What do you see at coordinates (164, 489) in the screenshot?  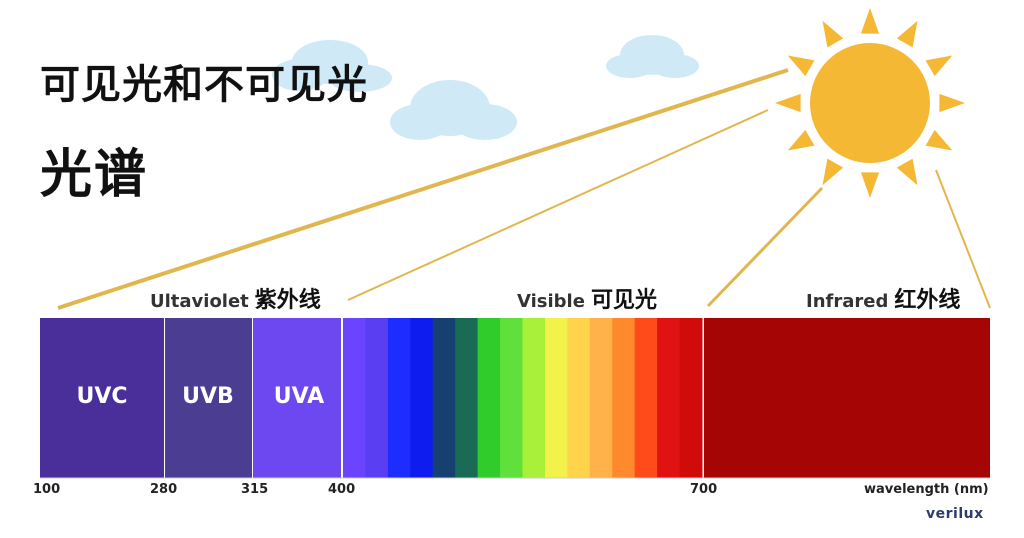 I see `tick-label: 280` at bounding box center [164, 489].